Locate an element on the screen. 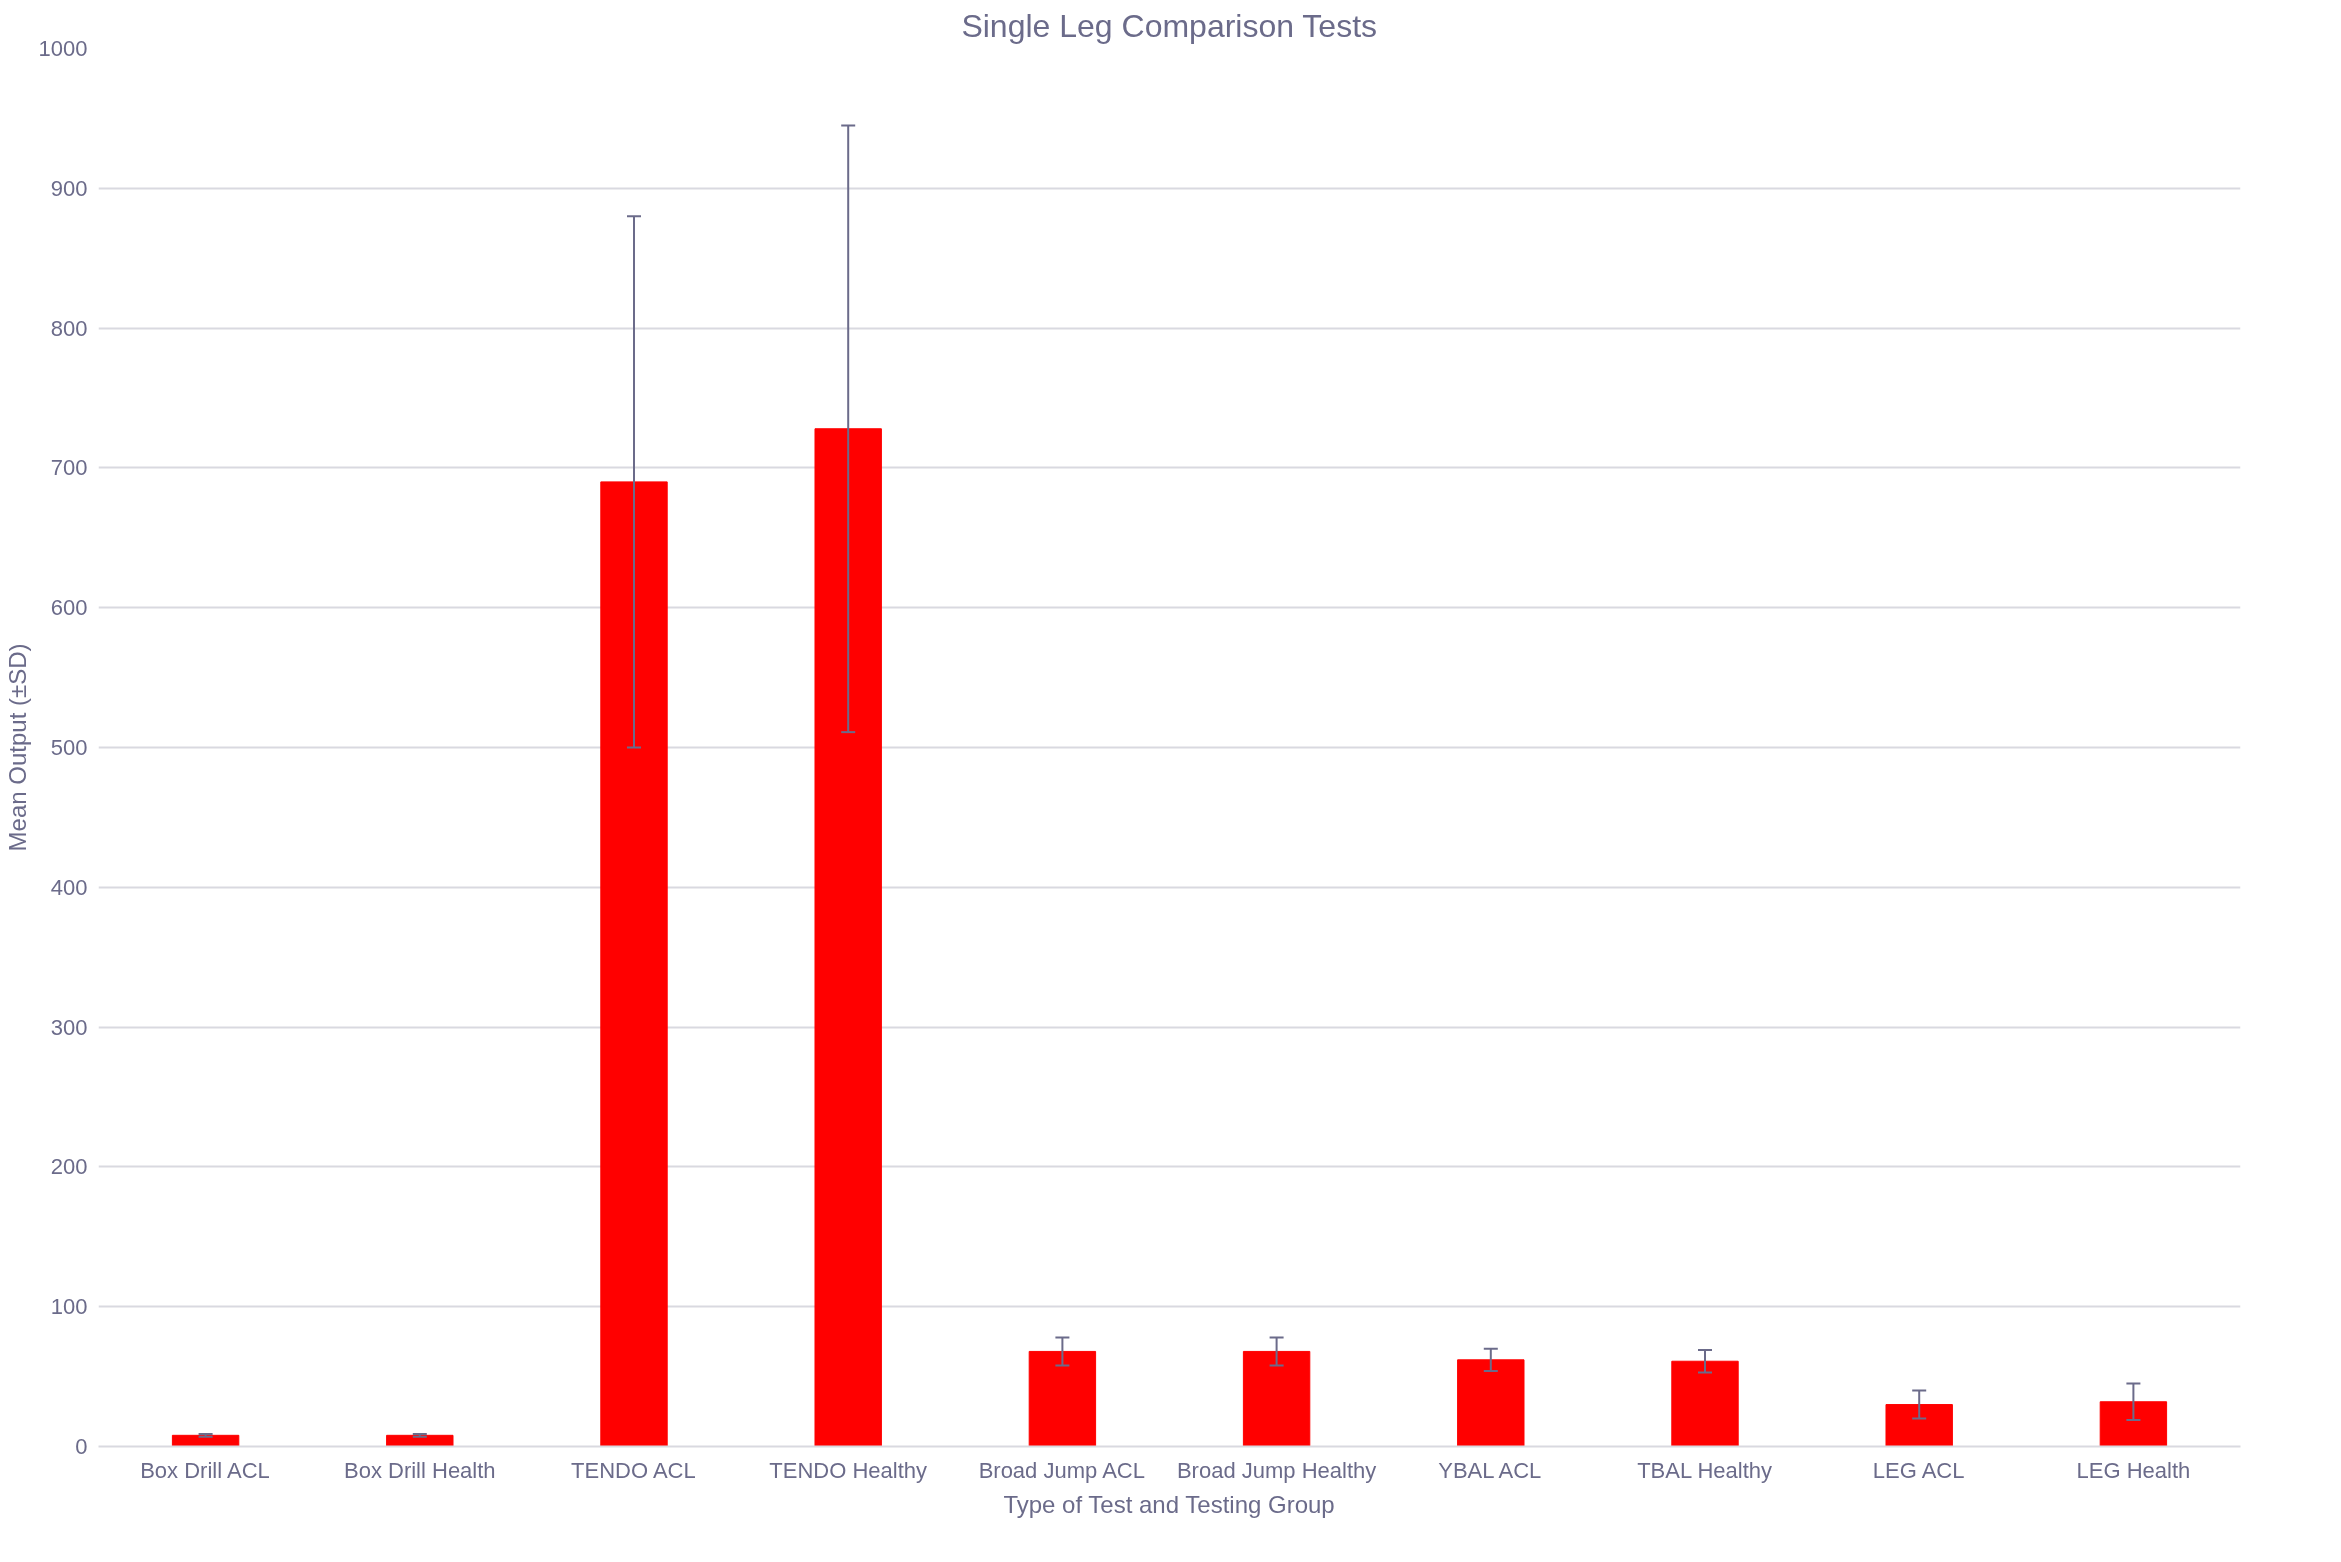  x-tick-label: Box Drill ACL is located at coordinates (205, 1470).